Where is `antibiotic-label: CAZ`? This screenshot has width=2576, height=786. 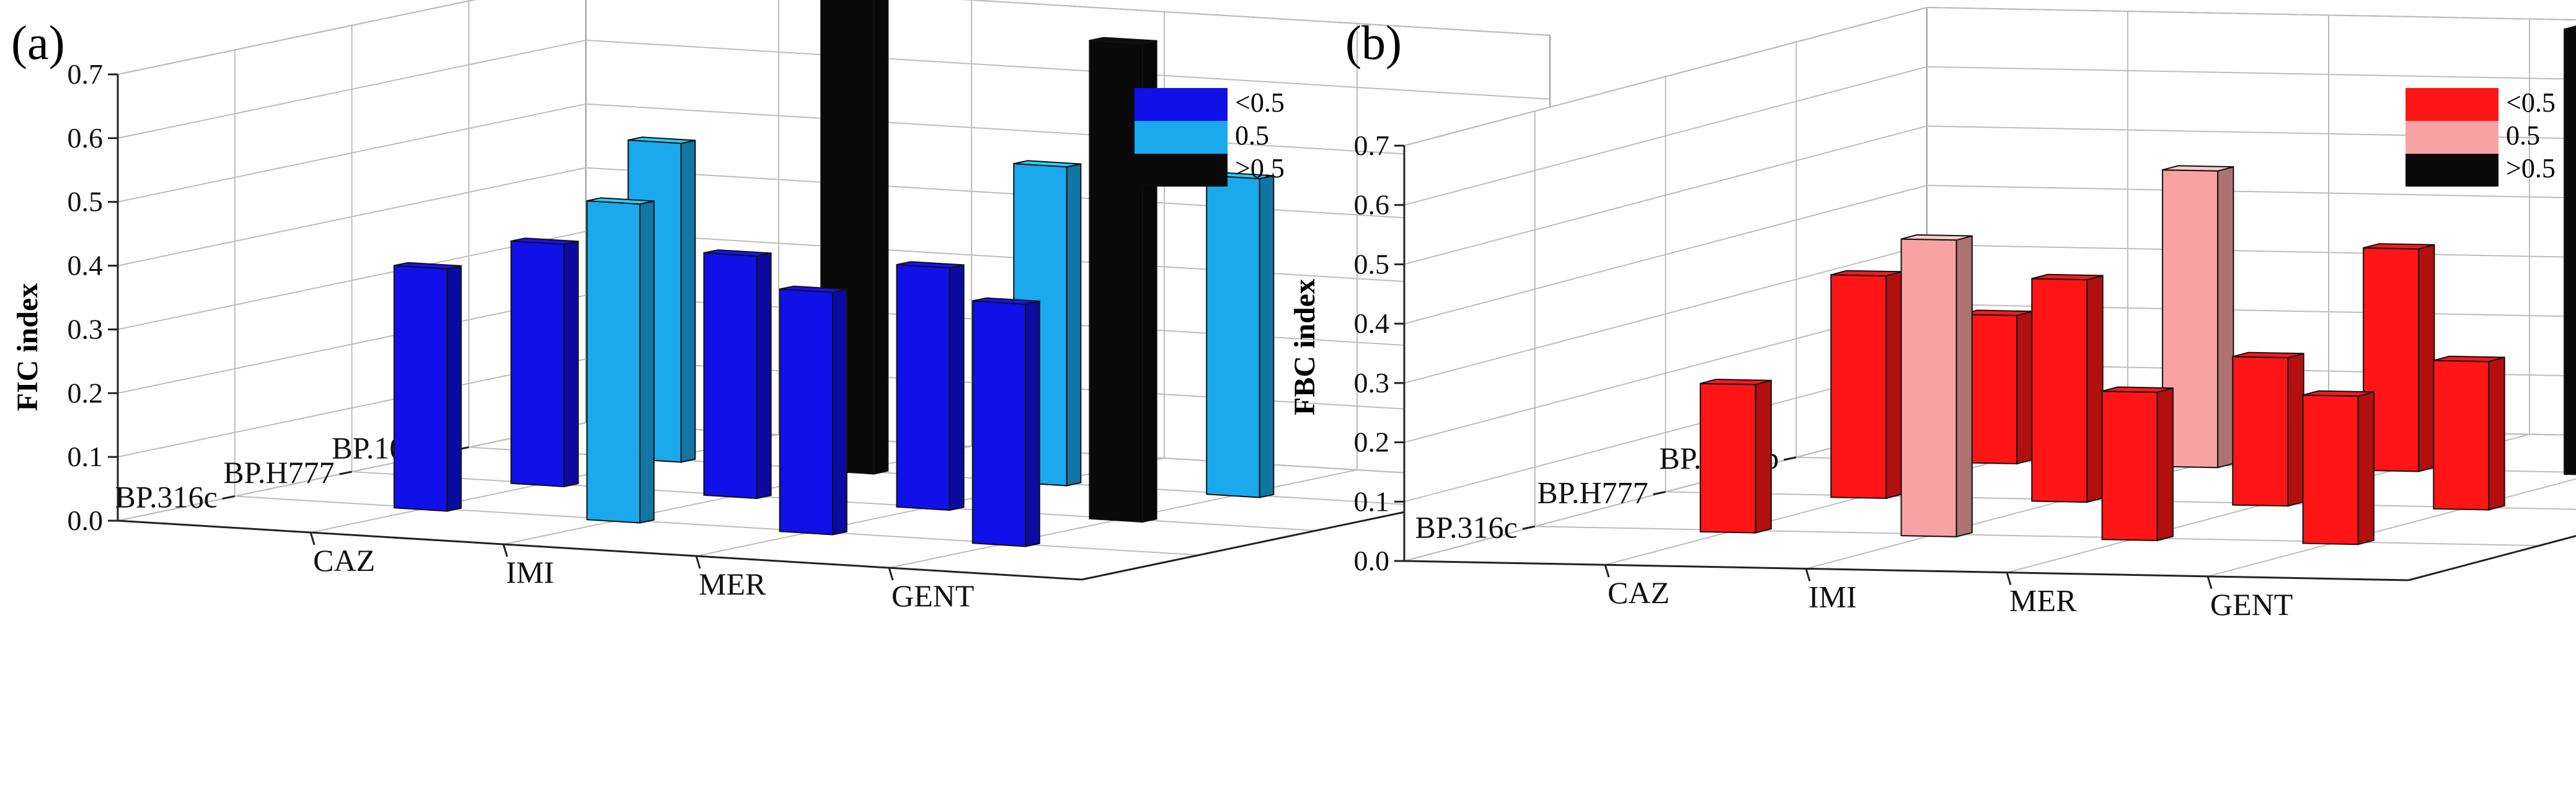
antibiotic-label: CAZ is located at coordinates (1639, 593).